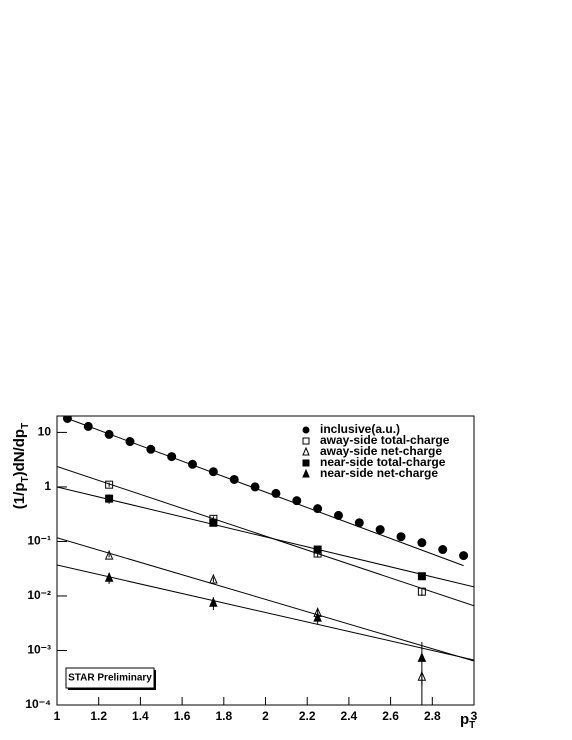  What do you see at coordinates (57, 716) in the screenshot?
I see `x-tick-label: 1` at bounding box center [57, 716].